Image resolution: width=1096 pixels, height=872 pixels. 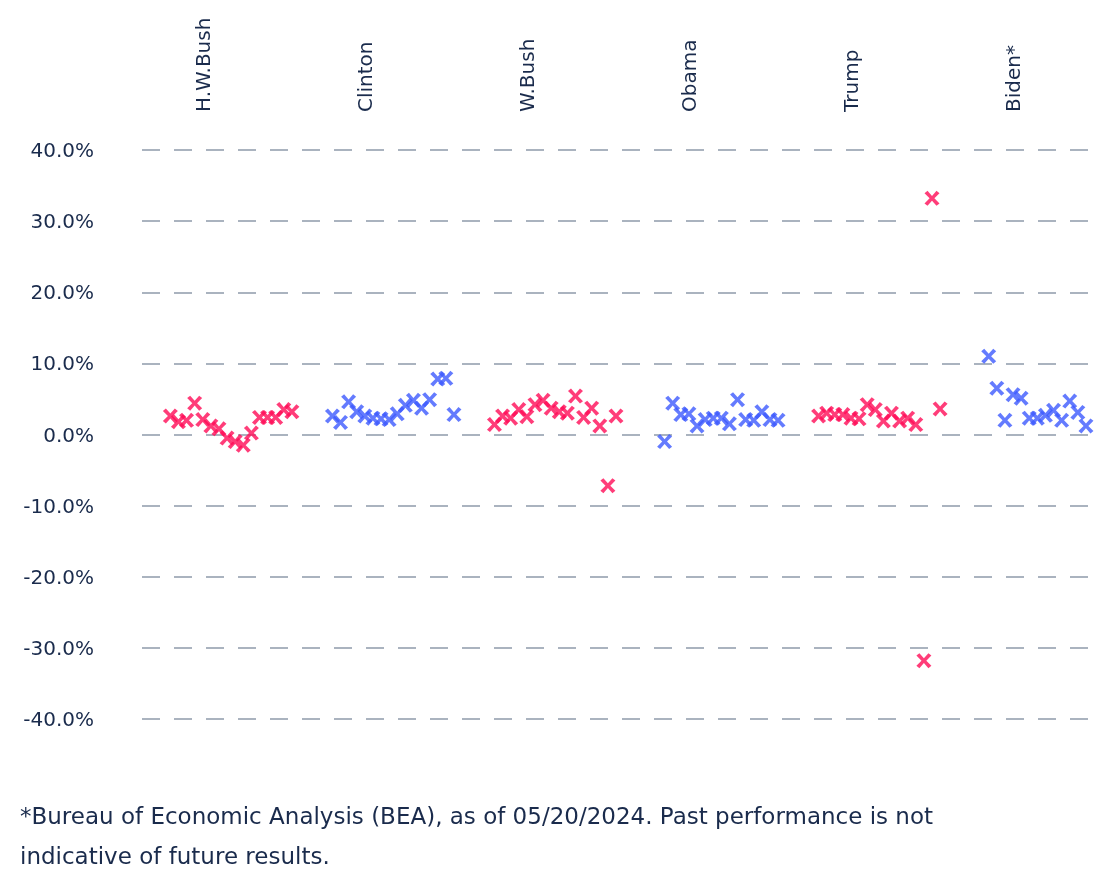 What do you see at coordinates (62, 221) in the screenshot?
I see `y-tick-label: 30.0%` at bounding box center [62, 221].